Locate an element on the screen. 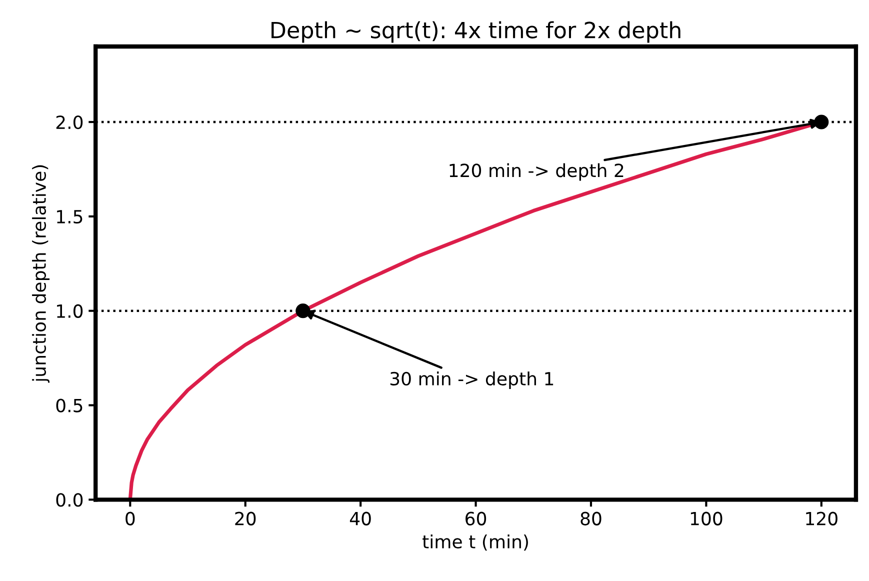 The height and width of the screenshot is (581, 869). chart-title: Depth ~ sqrt(t): 4x time for 2x depth is located at coordinates (476, 32).